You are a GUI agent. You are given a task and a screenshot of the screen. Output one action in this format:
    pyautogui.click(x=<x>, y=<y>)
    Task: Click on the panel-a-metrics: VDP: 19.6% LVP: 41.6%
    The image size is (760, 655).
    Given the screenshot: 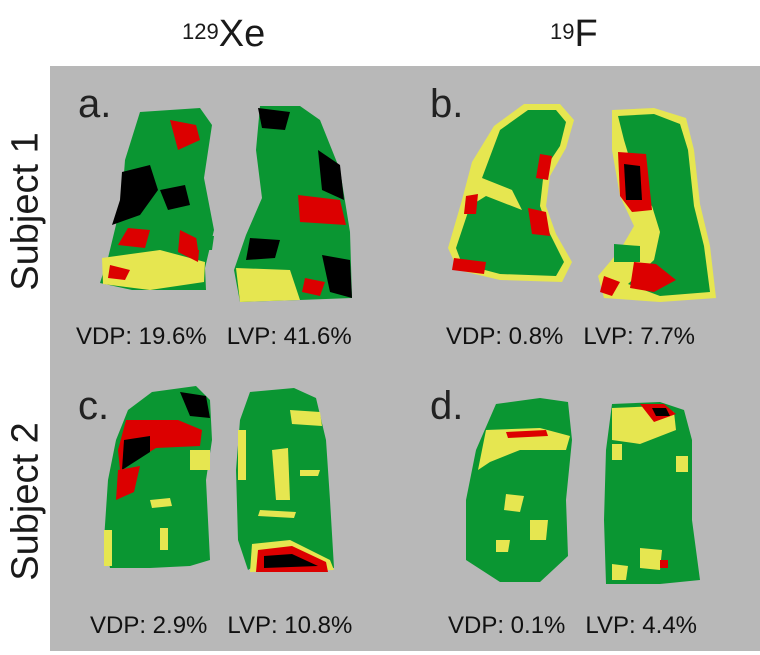 What is the action you would take?
    pyautogui.click(x=214, y=337)
    